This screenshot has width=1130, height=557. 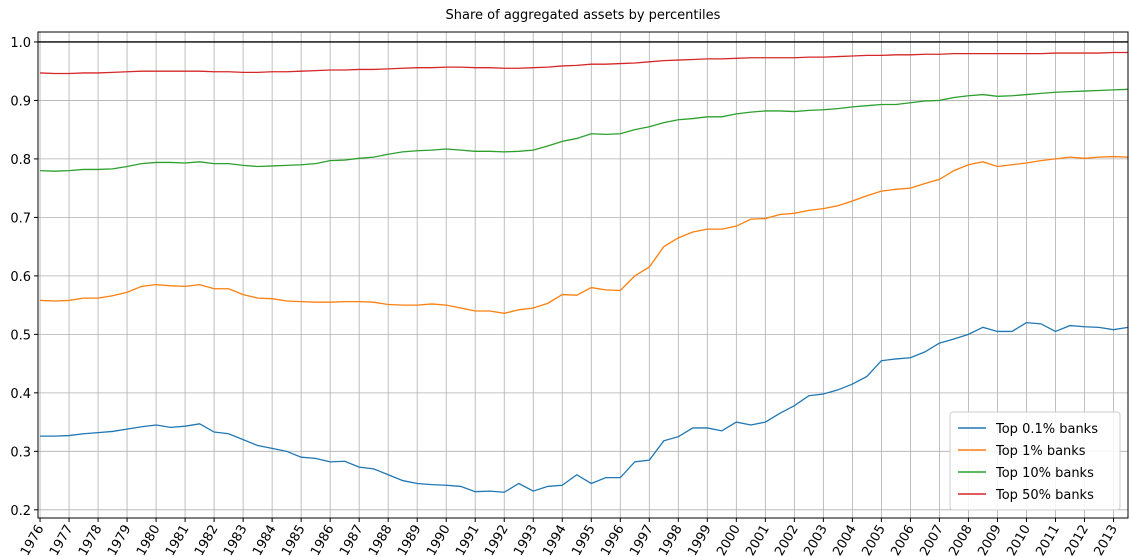 What do you see at coordinates (758, 540) in the screenshot?
I see `x-tick-label: 2001` at bounding box center [758, 540].